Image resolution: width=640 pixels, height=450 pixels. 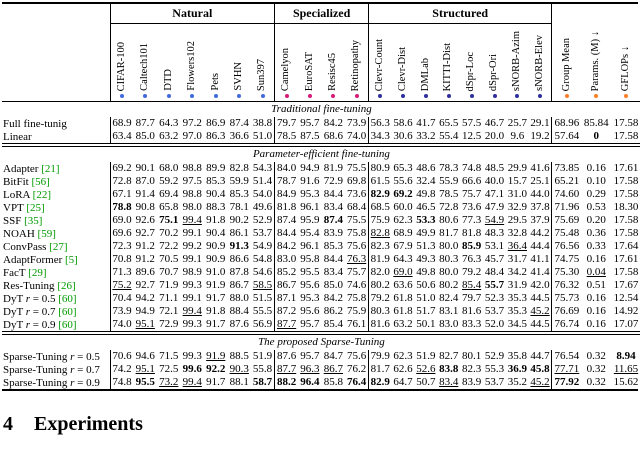 I want to click on method-name: DyT r = 0.5, so click(x=29, y=298).